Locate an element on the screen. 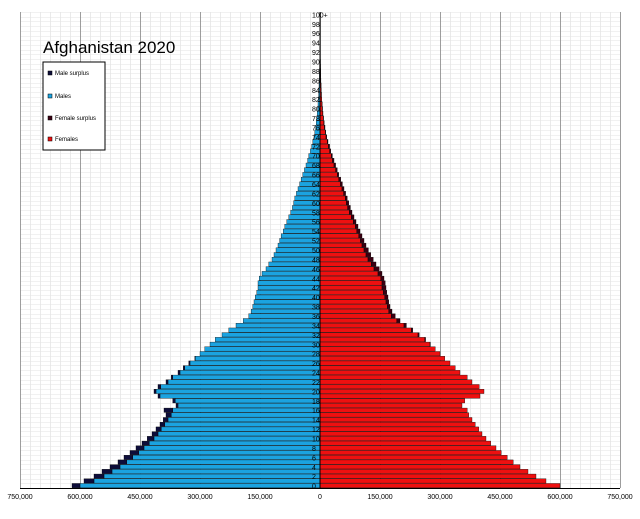 This screenshot has height=519, width=640. x-tick-label: 300,000 is located at coordinates (439, 497).